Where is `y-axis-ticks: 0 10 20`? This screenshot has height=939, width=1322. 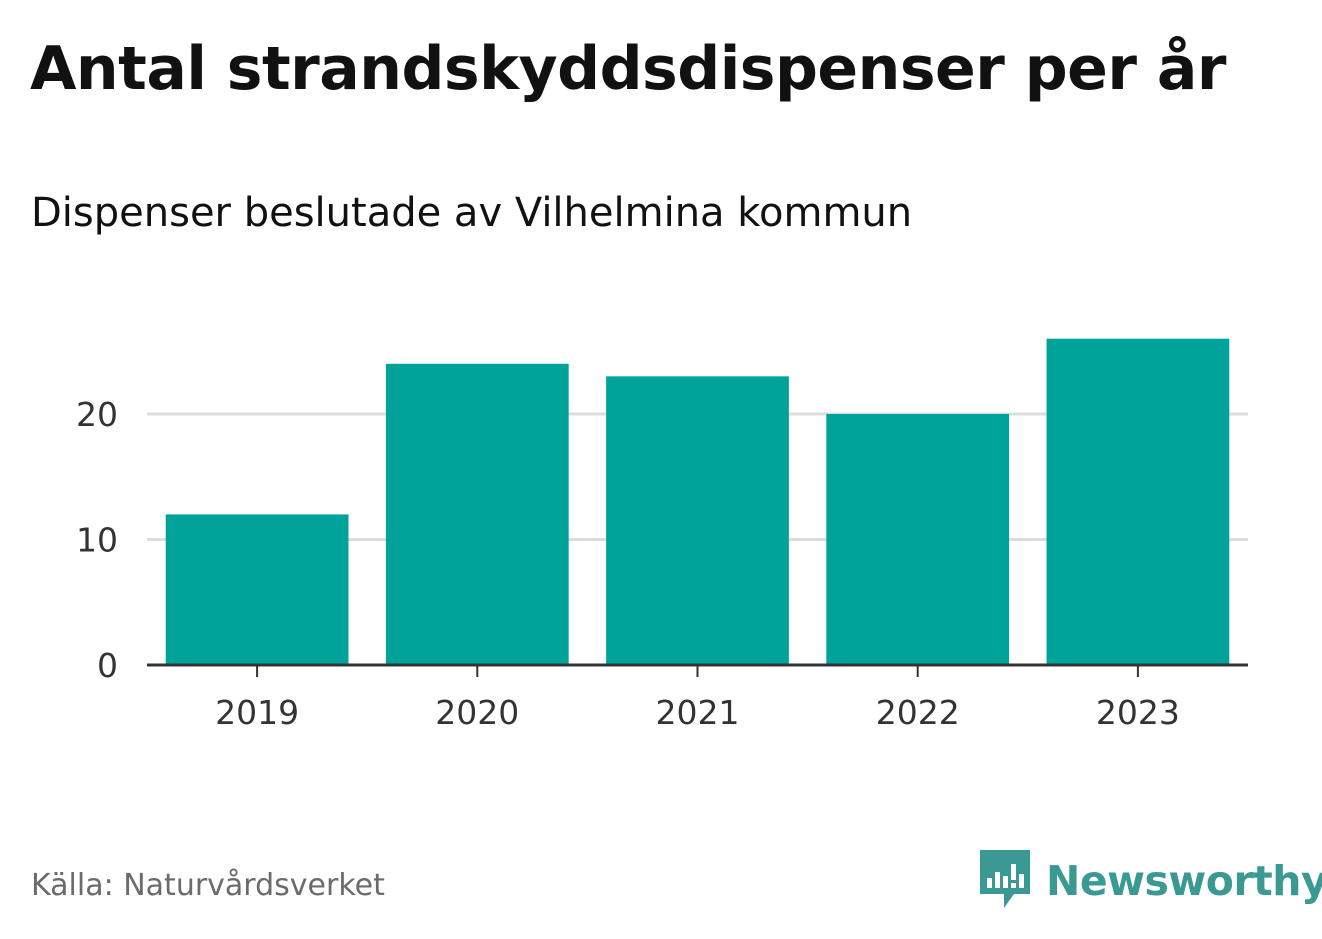 y-axis-ticks: 0 10 20 is located at coordinates (97, 540).